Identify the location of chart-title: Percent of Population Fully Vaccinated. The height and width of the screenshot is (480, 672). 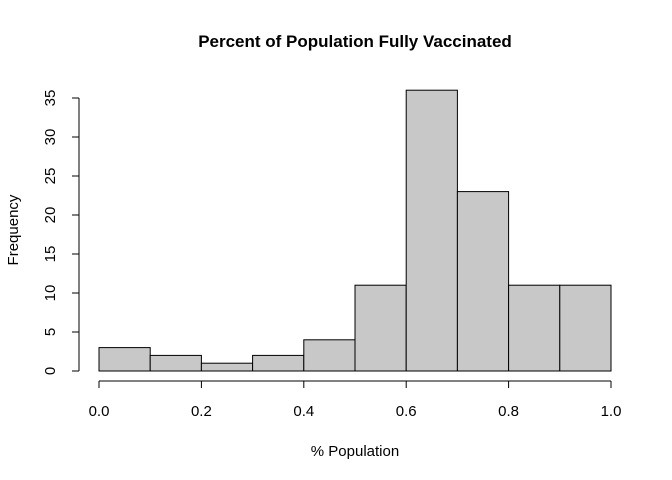
(355, 41).